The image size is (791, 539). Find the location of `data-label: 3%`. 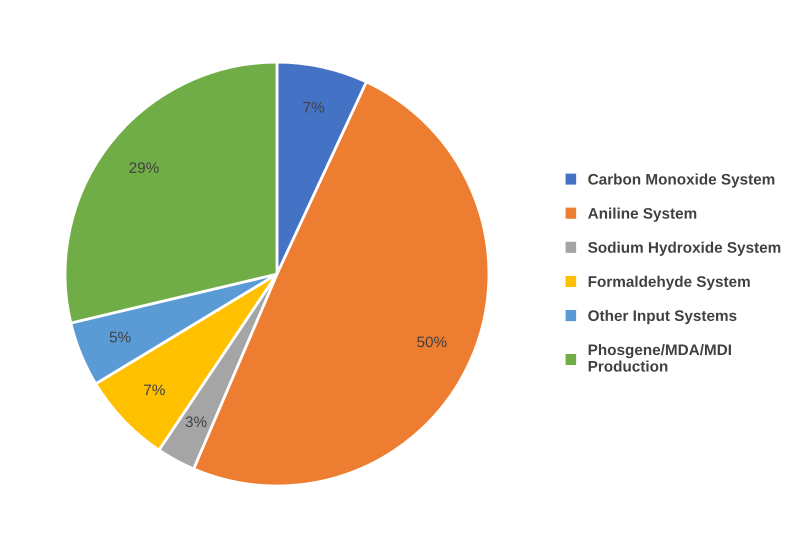

data-label: 3% is located at coordinates (196, 422).